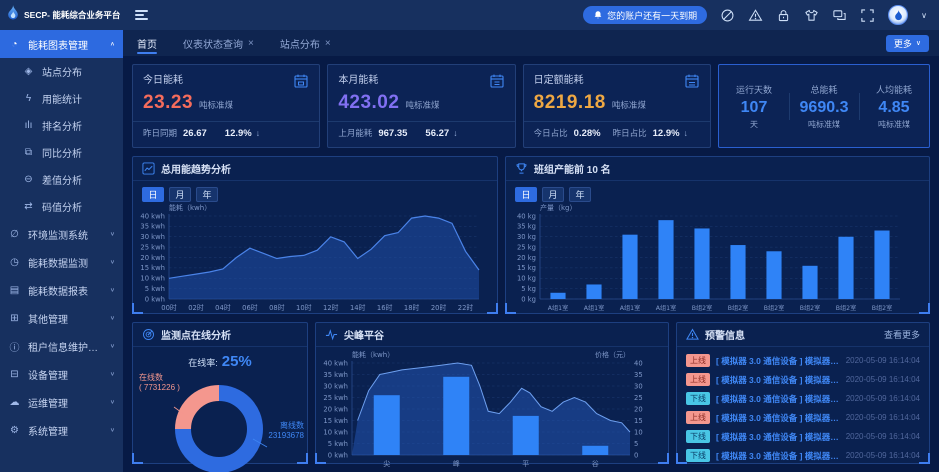 The image size is (939, 472). What do you see at coordinates (305, 44) in the screenshot?
I see `tab-2: 站点分布 ×` at bounding box center [305, 44].